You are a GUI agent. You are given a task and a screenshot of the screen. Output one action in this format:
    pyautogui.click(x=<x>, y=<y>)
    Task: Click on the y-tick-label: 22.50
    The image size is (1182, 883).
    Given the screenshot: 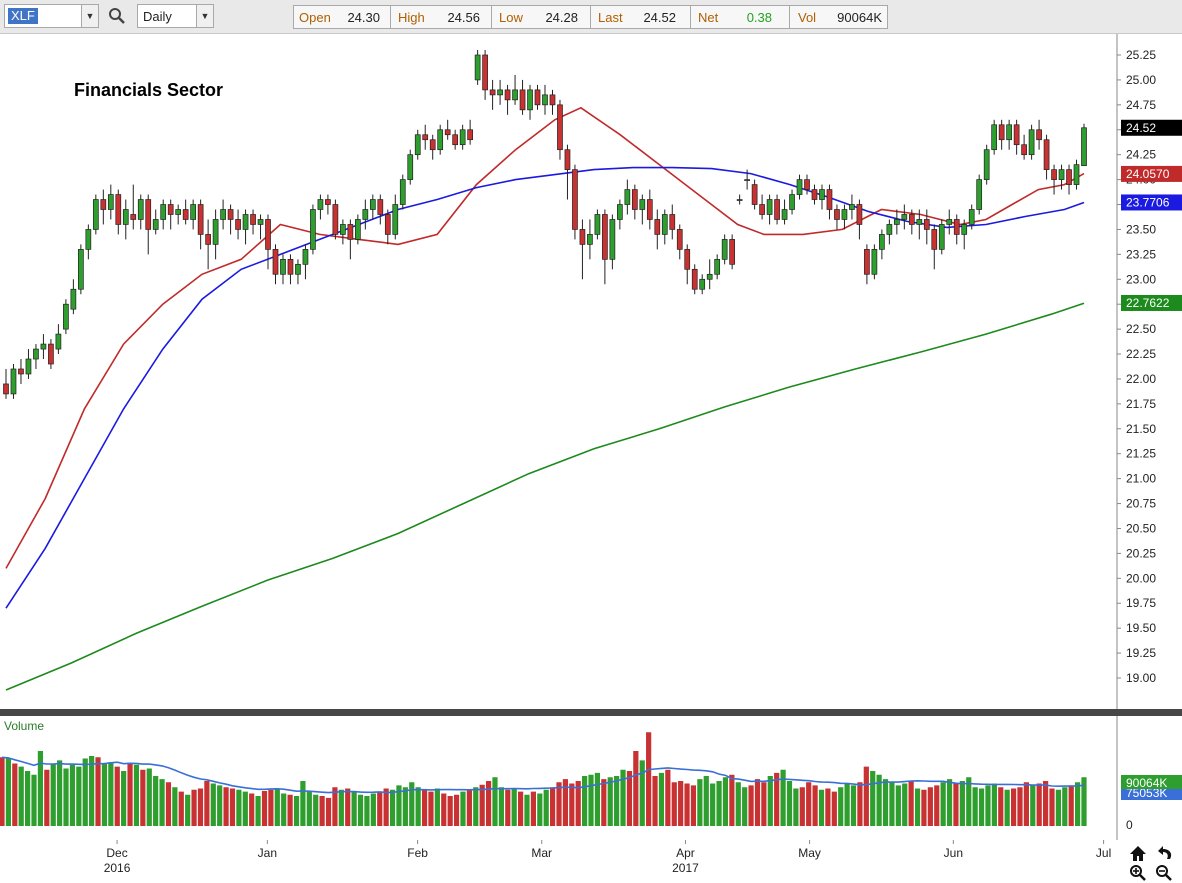 What is the action you would take?
    pyautogui.click(x=1141, y=329)
    